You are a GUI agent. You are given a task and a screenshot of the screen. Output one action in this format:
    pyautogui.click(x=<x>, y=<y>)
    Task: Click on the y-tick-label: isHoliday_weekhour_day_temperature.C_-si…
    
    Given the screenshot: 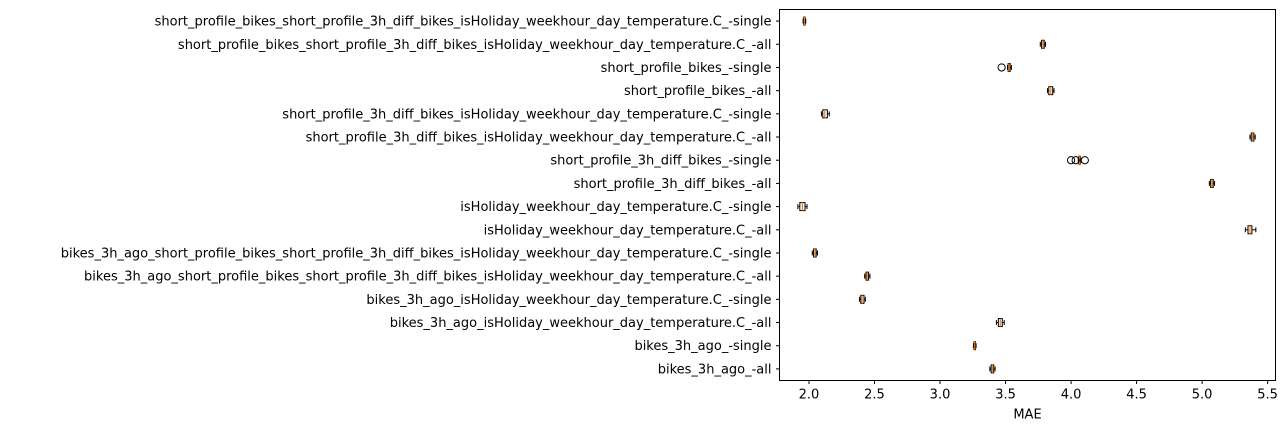 What is the action you would take?
    pyautogui.click(x=615, y=207)
    